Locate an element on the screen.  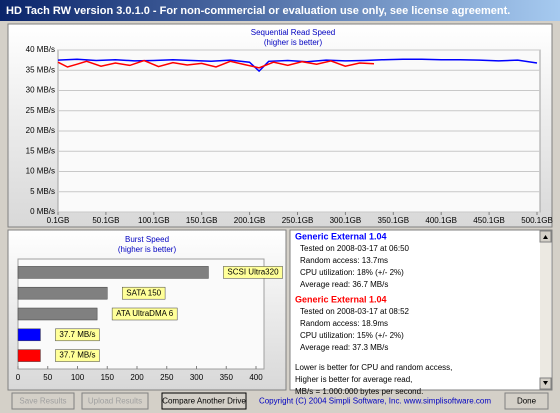
x-tick-label: 100.1GB is located at coordinates (154, 220).